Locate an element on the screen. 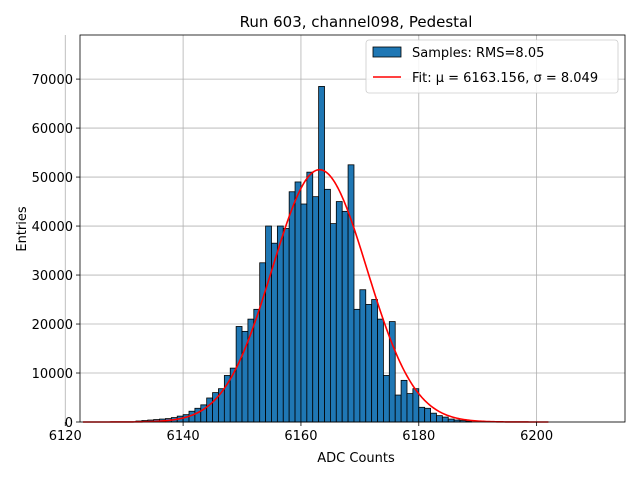 Image resolution: width=640 pixels, height=480 pixels. y-tick-label: 70000 is located at coordinates (52, 80).